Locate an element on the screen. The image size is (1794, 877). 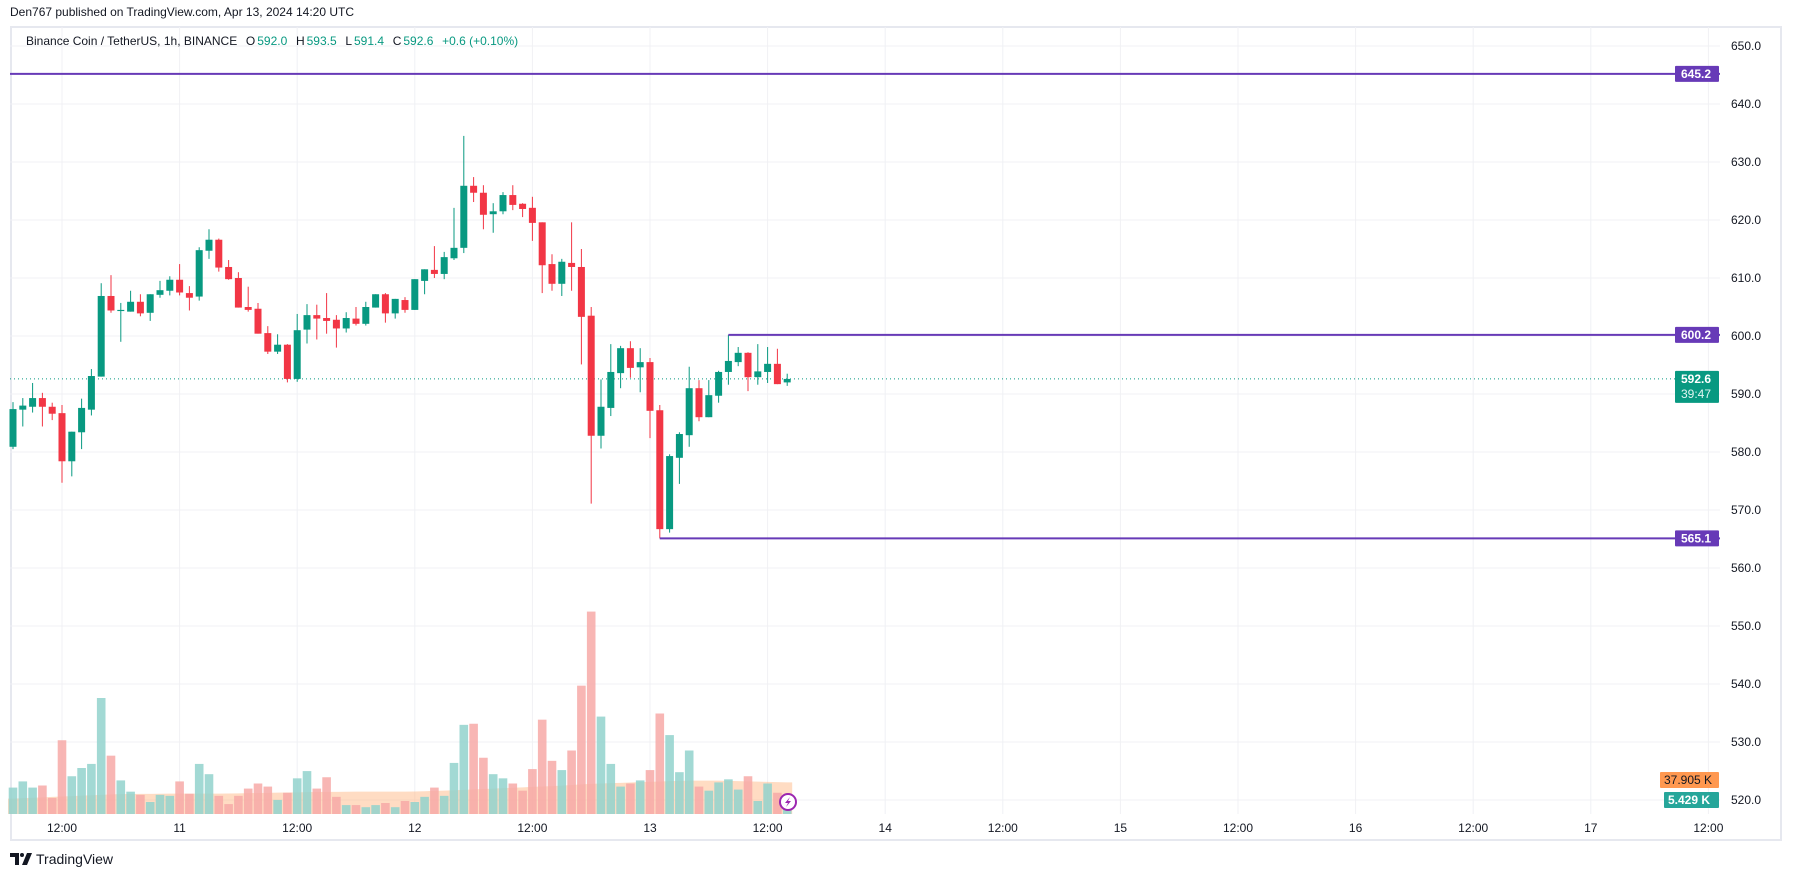
time-axis-label: 12:00 is located at coordinates (62, 828).